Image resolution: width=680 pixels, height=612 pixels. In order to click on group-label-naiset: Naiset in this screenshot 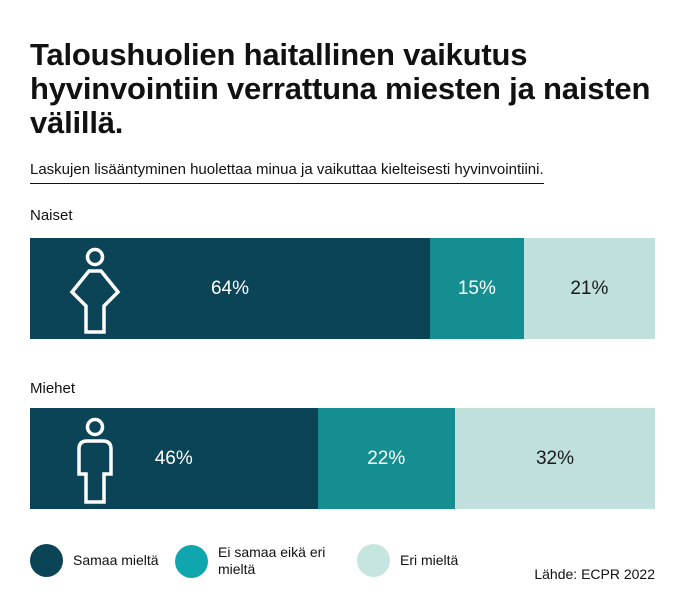, I will do `click(51, 215)`.